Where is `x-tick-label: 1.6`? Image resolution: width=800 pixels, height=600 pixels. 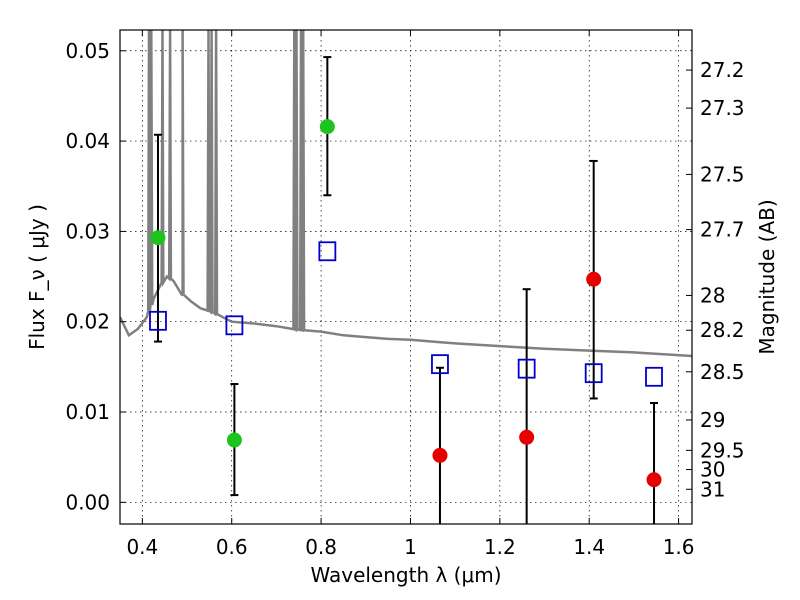 x-tick-label: 1.6 is located at coordinates (679, 547).